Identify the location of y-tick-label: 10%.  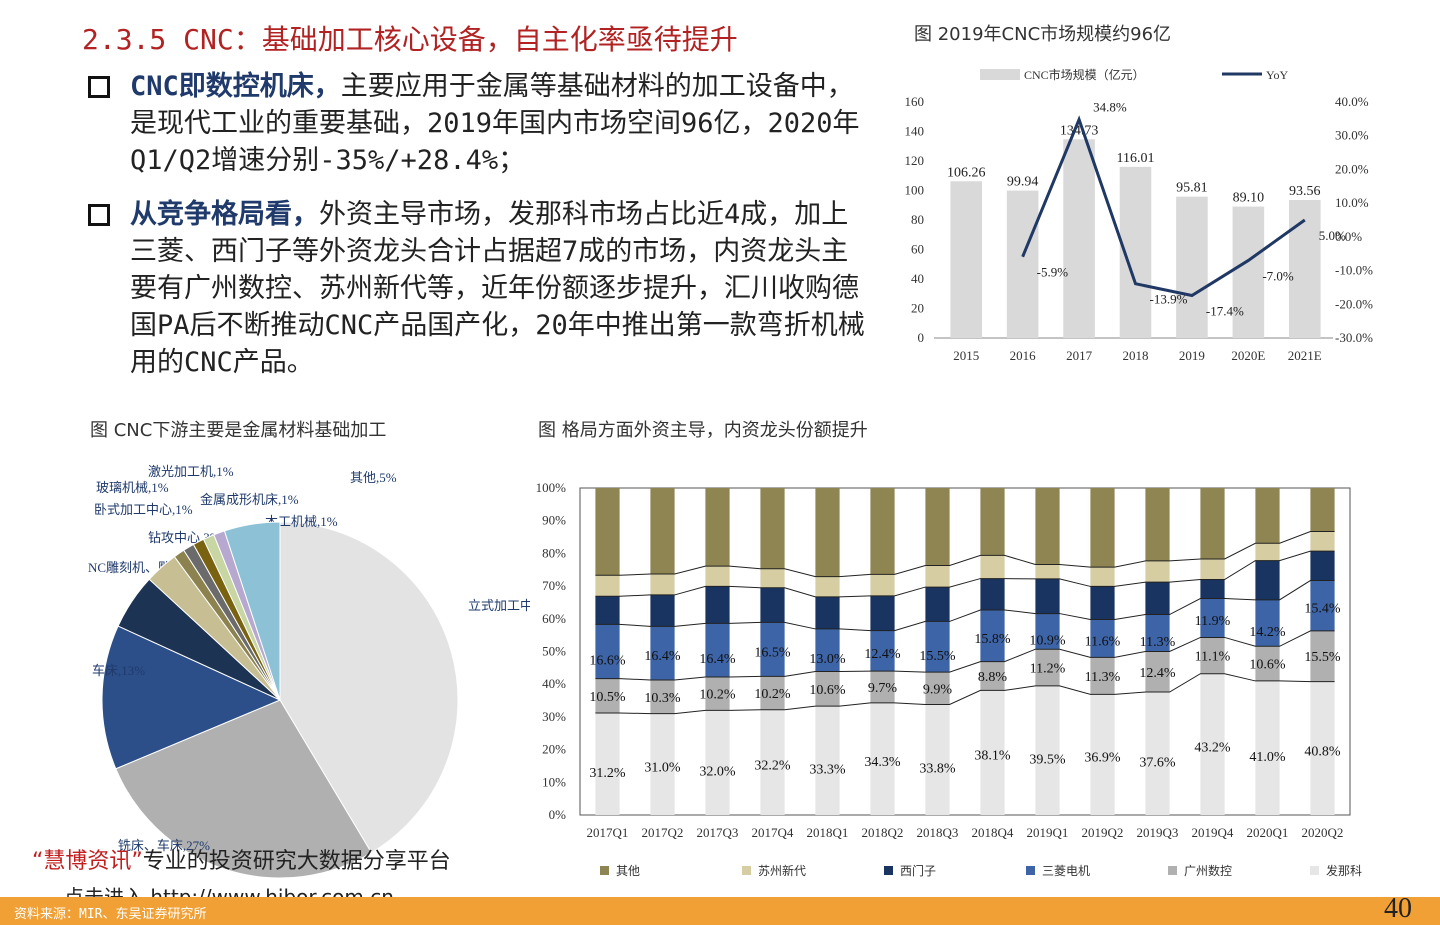
(554, 781).